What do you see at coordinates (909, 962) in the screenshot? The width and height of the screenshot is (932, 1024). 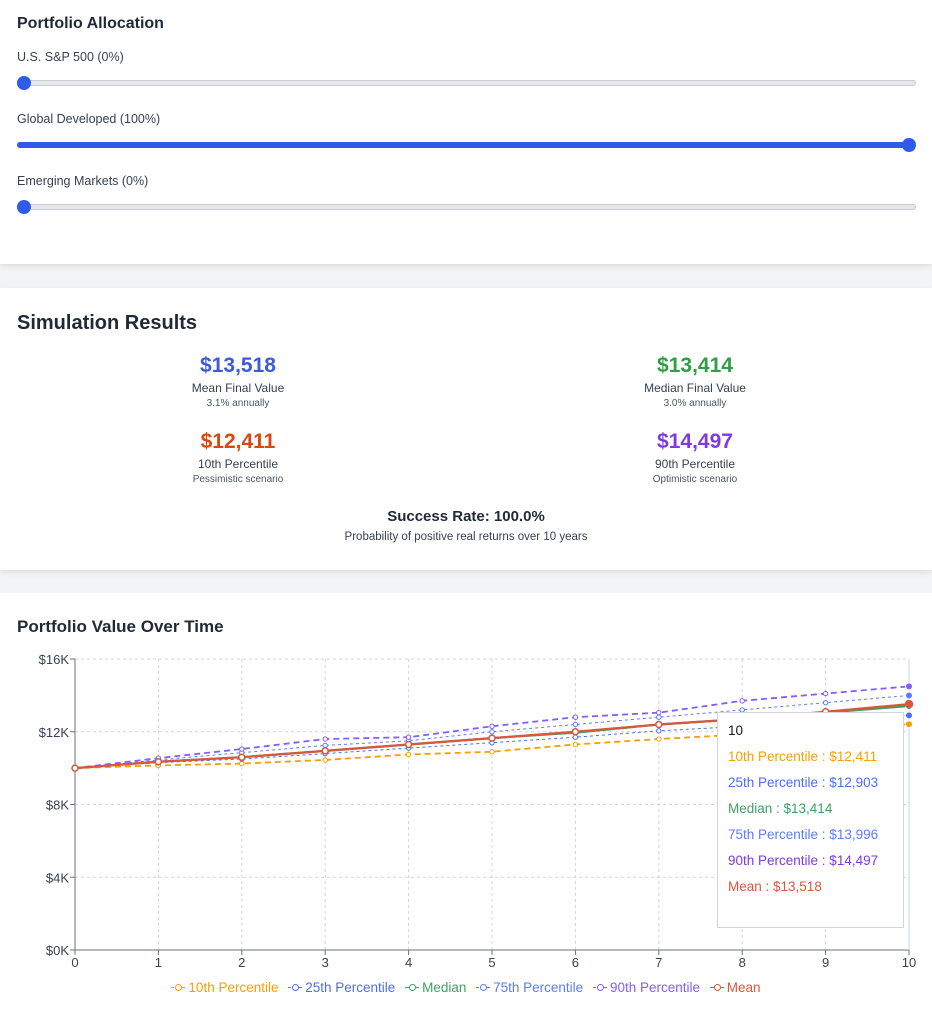 I see `x-tick-label: 10` at bounding box center [909, 962].